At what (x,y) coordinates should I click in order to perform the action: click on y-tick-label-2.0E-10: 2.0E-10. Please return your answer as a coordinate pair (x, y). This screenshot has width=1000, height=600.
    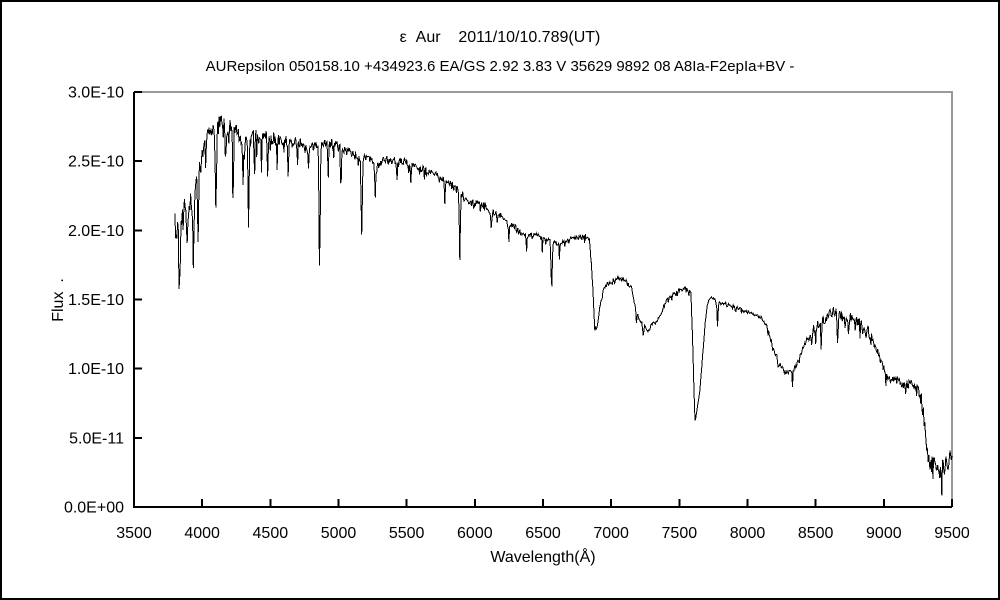
    Looking at the image, I should click on (96, 231).